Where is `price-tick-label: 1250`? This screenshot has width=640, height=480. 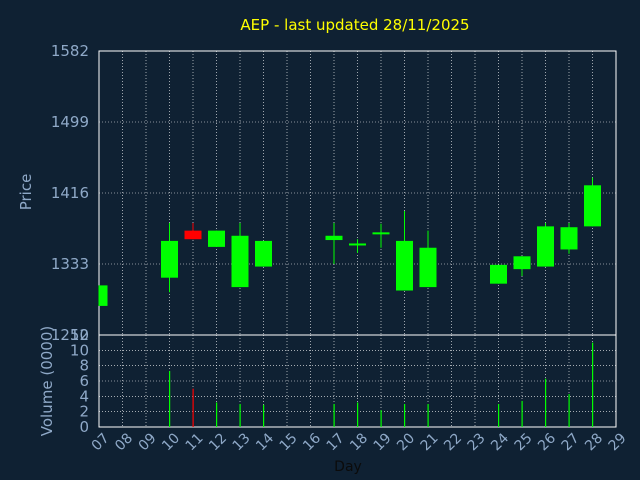
price-tick-label: 1250 is located at coordinates (70, 335).